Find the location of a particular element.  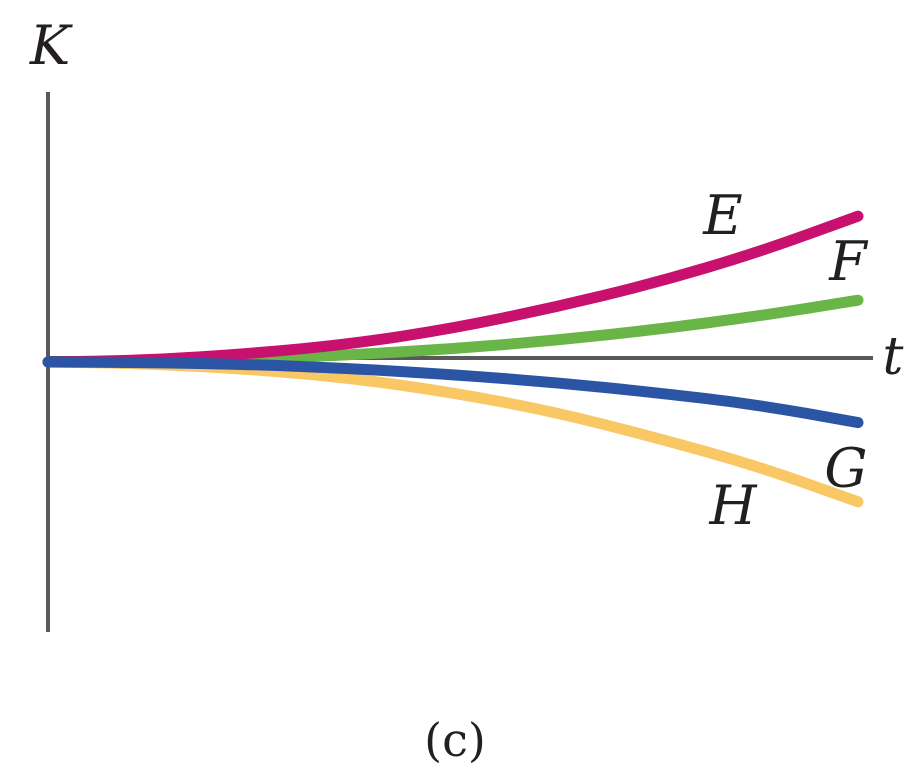

series-label-f: F is located at coordinates (848, 261).